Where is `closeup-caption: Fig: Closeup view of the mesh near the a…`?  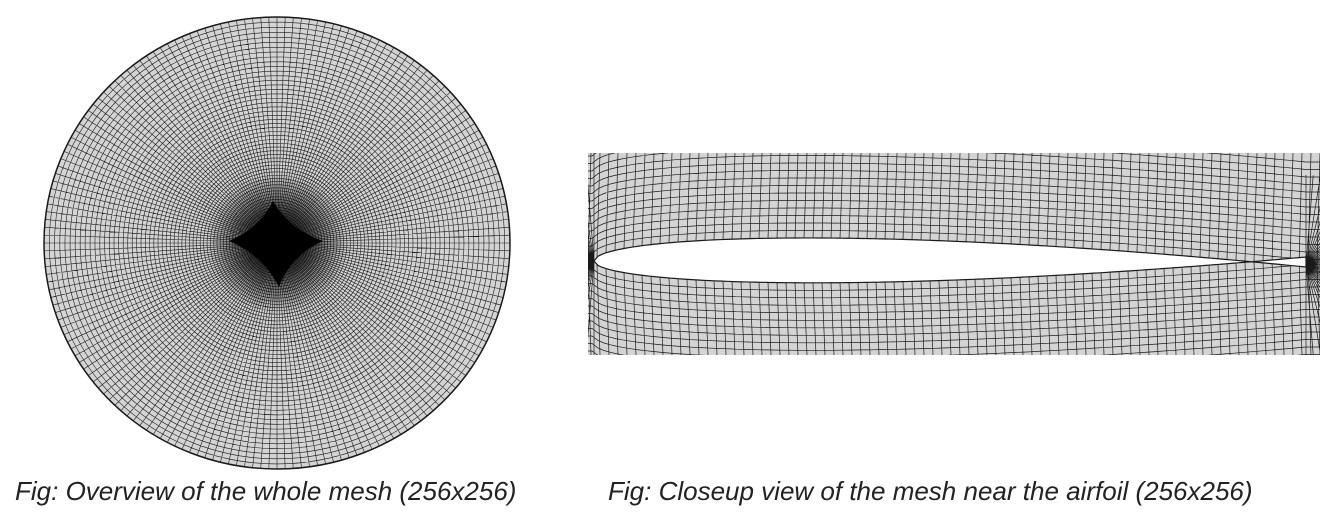 closeup-caption: Fig: Closeup view of the mesh near the a… is located at coordinates (930, 491).